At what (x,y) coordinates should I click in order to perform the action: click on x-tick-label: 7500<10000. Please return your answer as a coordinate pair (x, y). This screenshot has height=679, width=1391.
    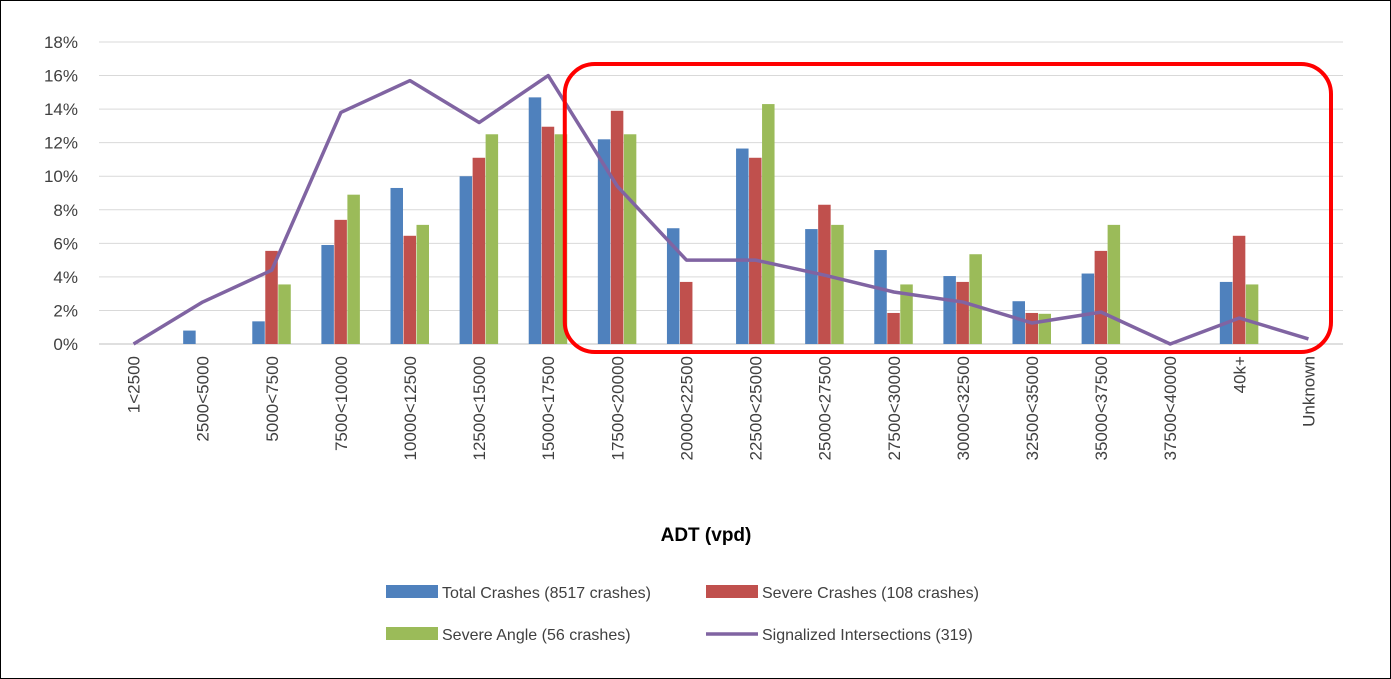
    Looking at the image, I should click on (341, 403).